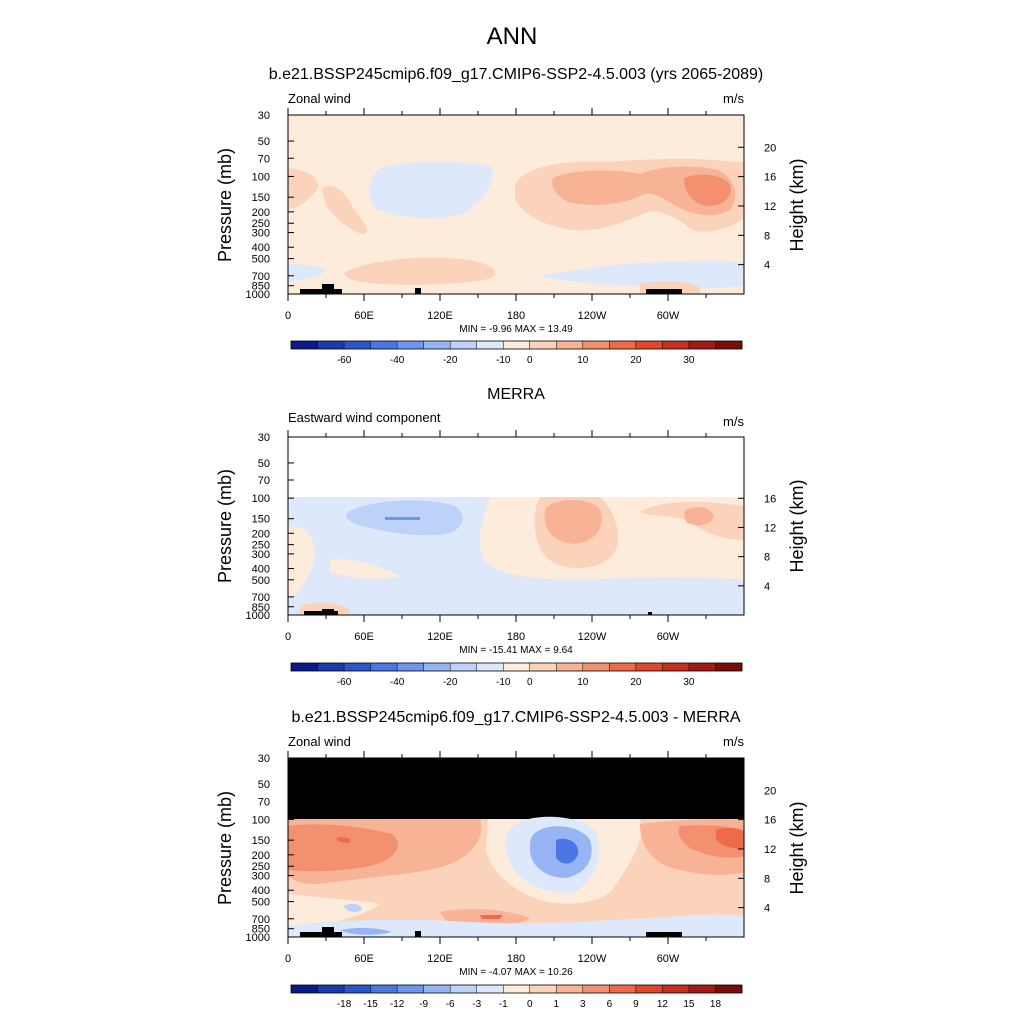 Image resolution: width=1024 pixels, height=1029 pixels. I want to click on field-contour-westerly-core, so click(573, 521).